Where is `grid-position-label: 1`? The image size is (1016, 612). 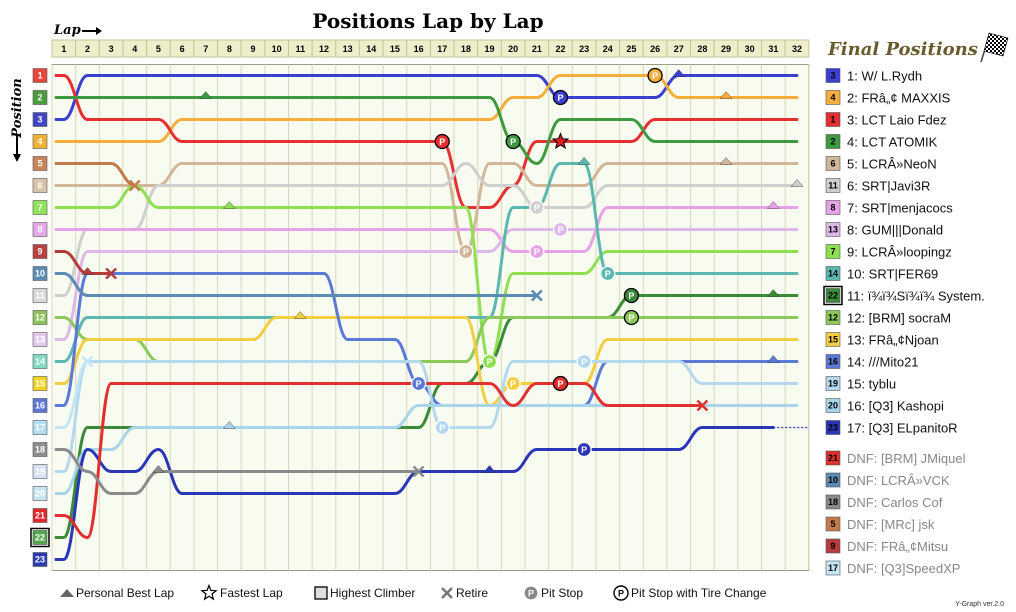
grid-position-label: 1 is located at coordinates (39, 76).